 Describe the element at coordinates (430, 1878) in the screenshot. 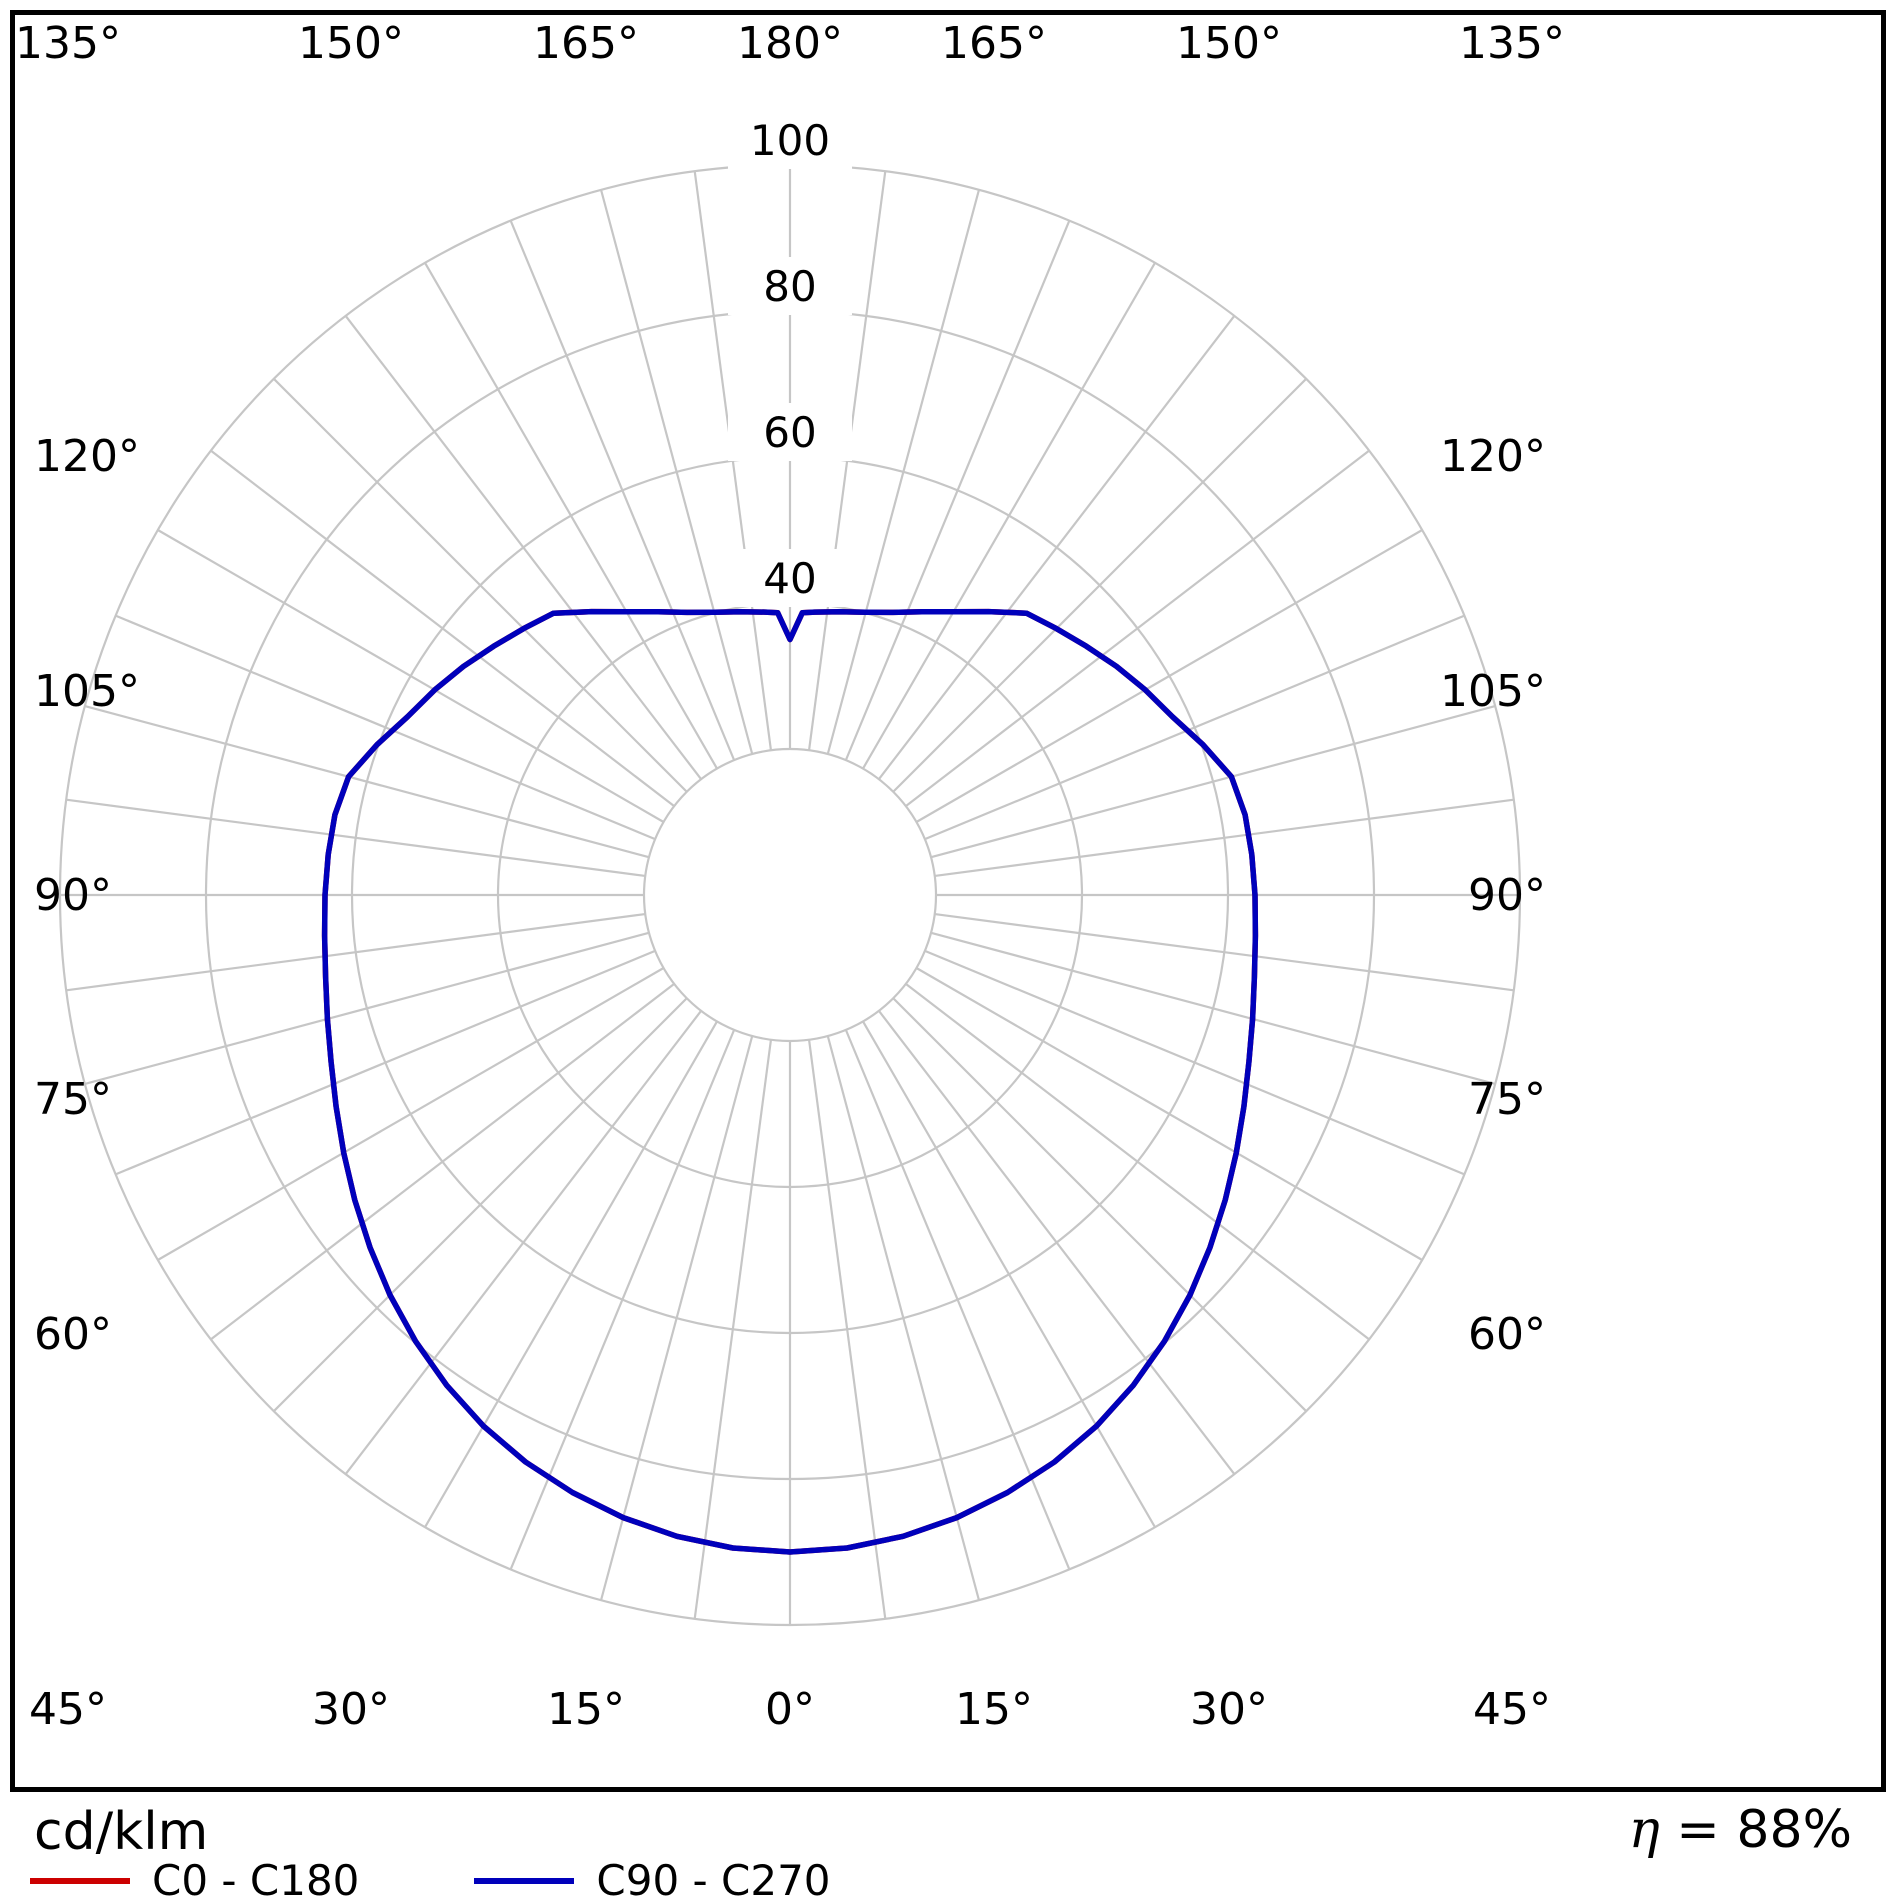

I see `legend: C0 - C180 C90 - C270` at that location.